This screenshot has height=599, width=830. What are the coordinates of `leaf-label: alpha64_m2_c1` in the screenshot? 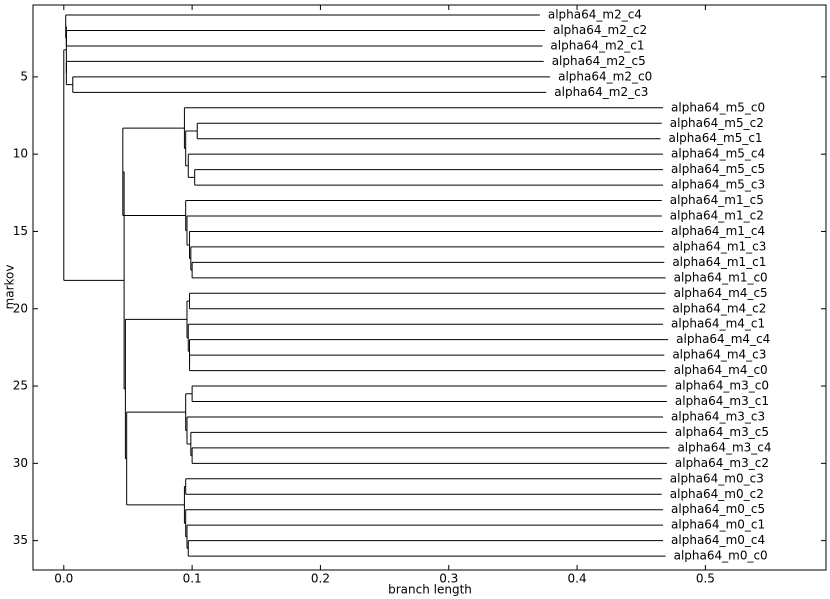 It's located at (597, 45).